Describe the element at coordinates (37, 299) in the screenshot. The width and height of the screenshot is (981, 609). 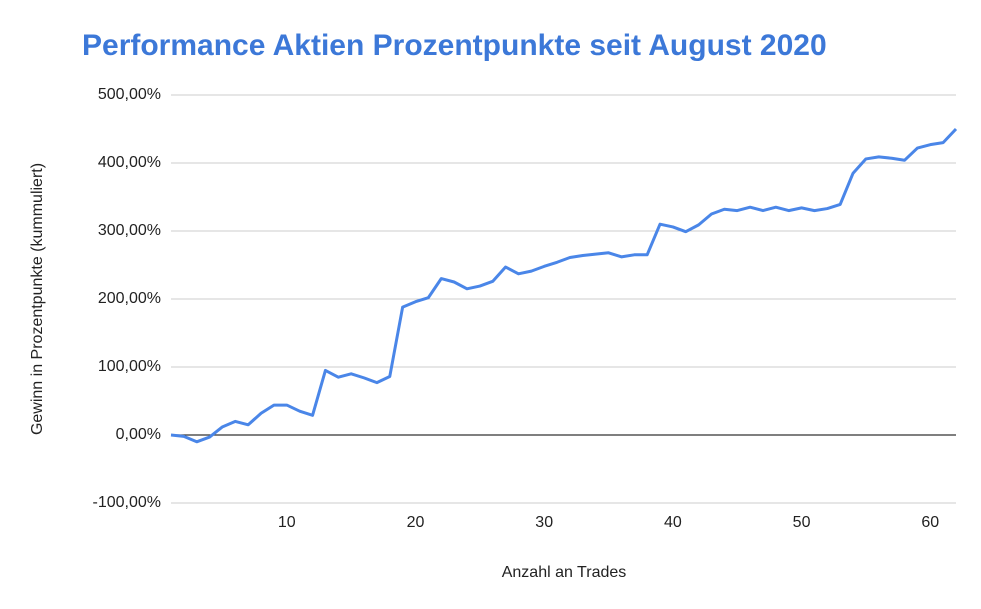
I see `y-axis-label: Gewinn in Prozentpunkte (kummuliert)` at that location.